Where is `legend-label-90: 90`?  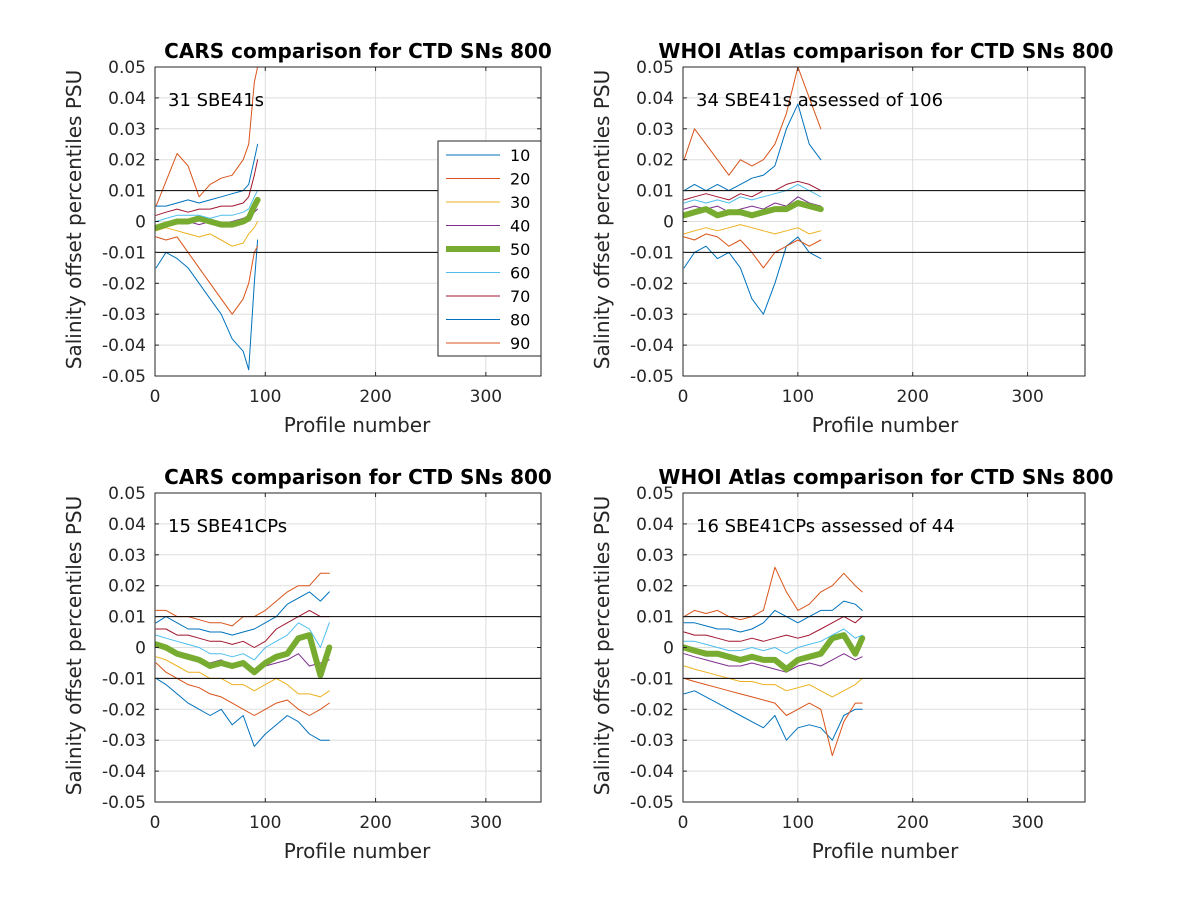
legend-label-90: 90 is located at coordinates (520, 343).